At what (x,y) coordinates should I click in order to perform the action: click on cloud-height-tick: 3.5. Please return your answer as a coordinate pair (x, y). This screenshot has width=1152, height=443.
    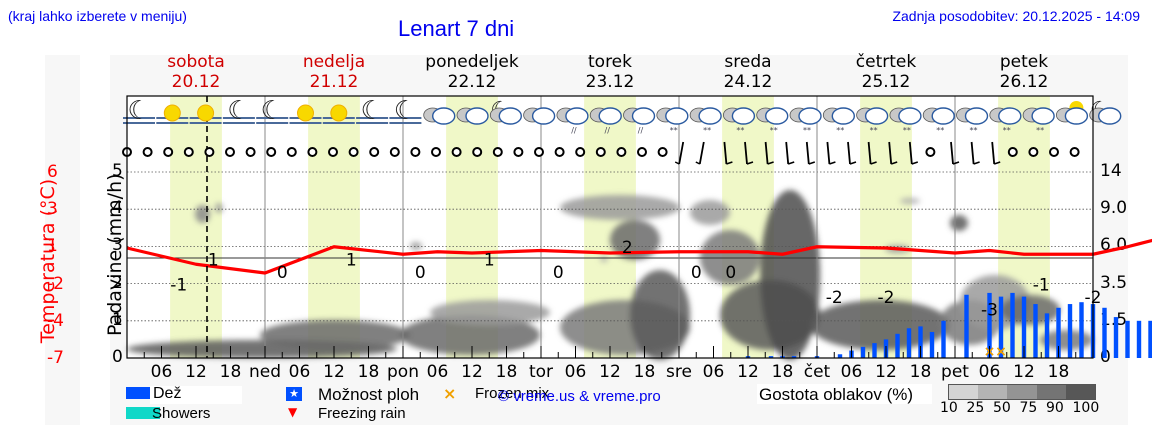
    Looking at the image, I should click on (1114, 282).